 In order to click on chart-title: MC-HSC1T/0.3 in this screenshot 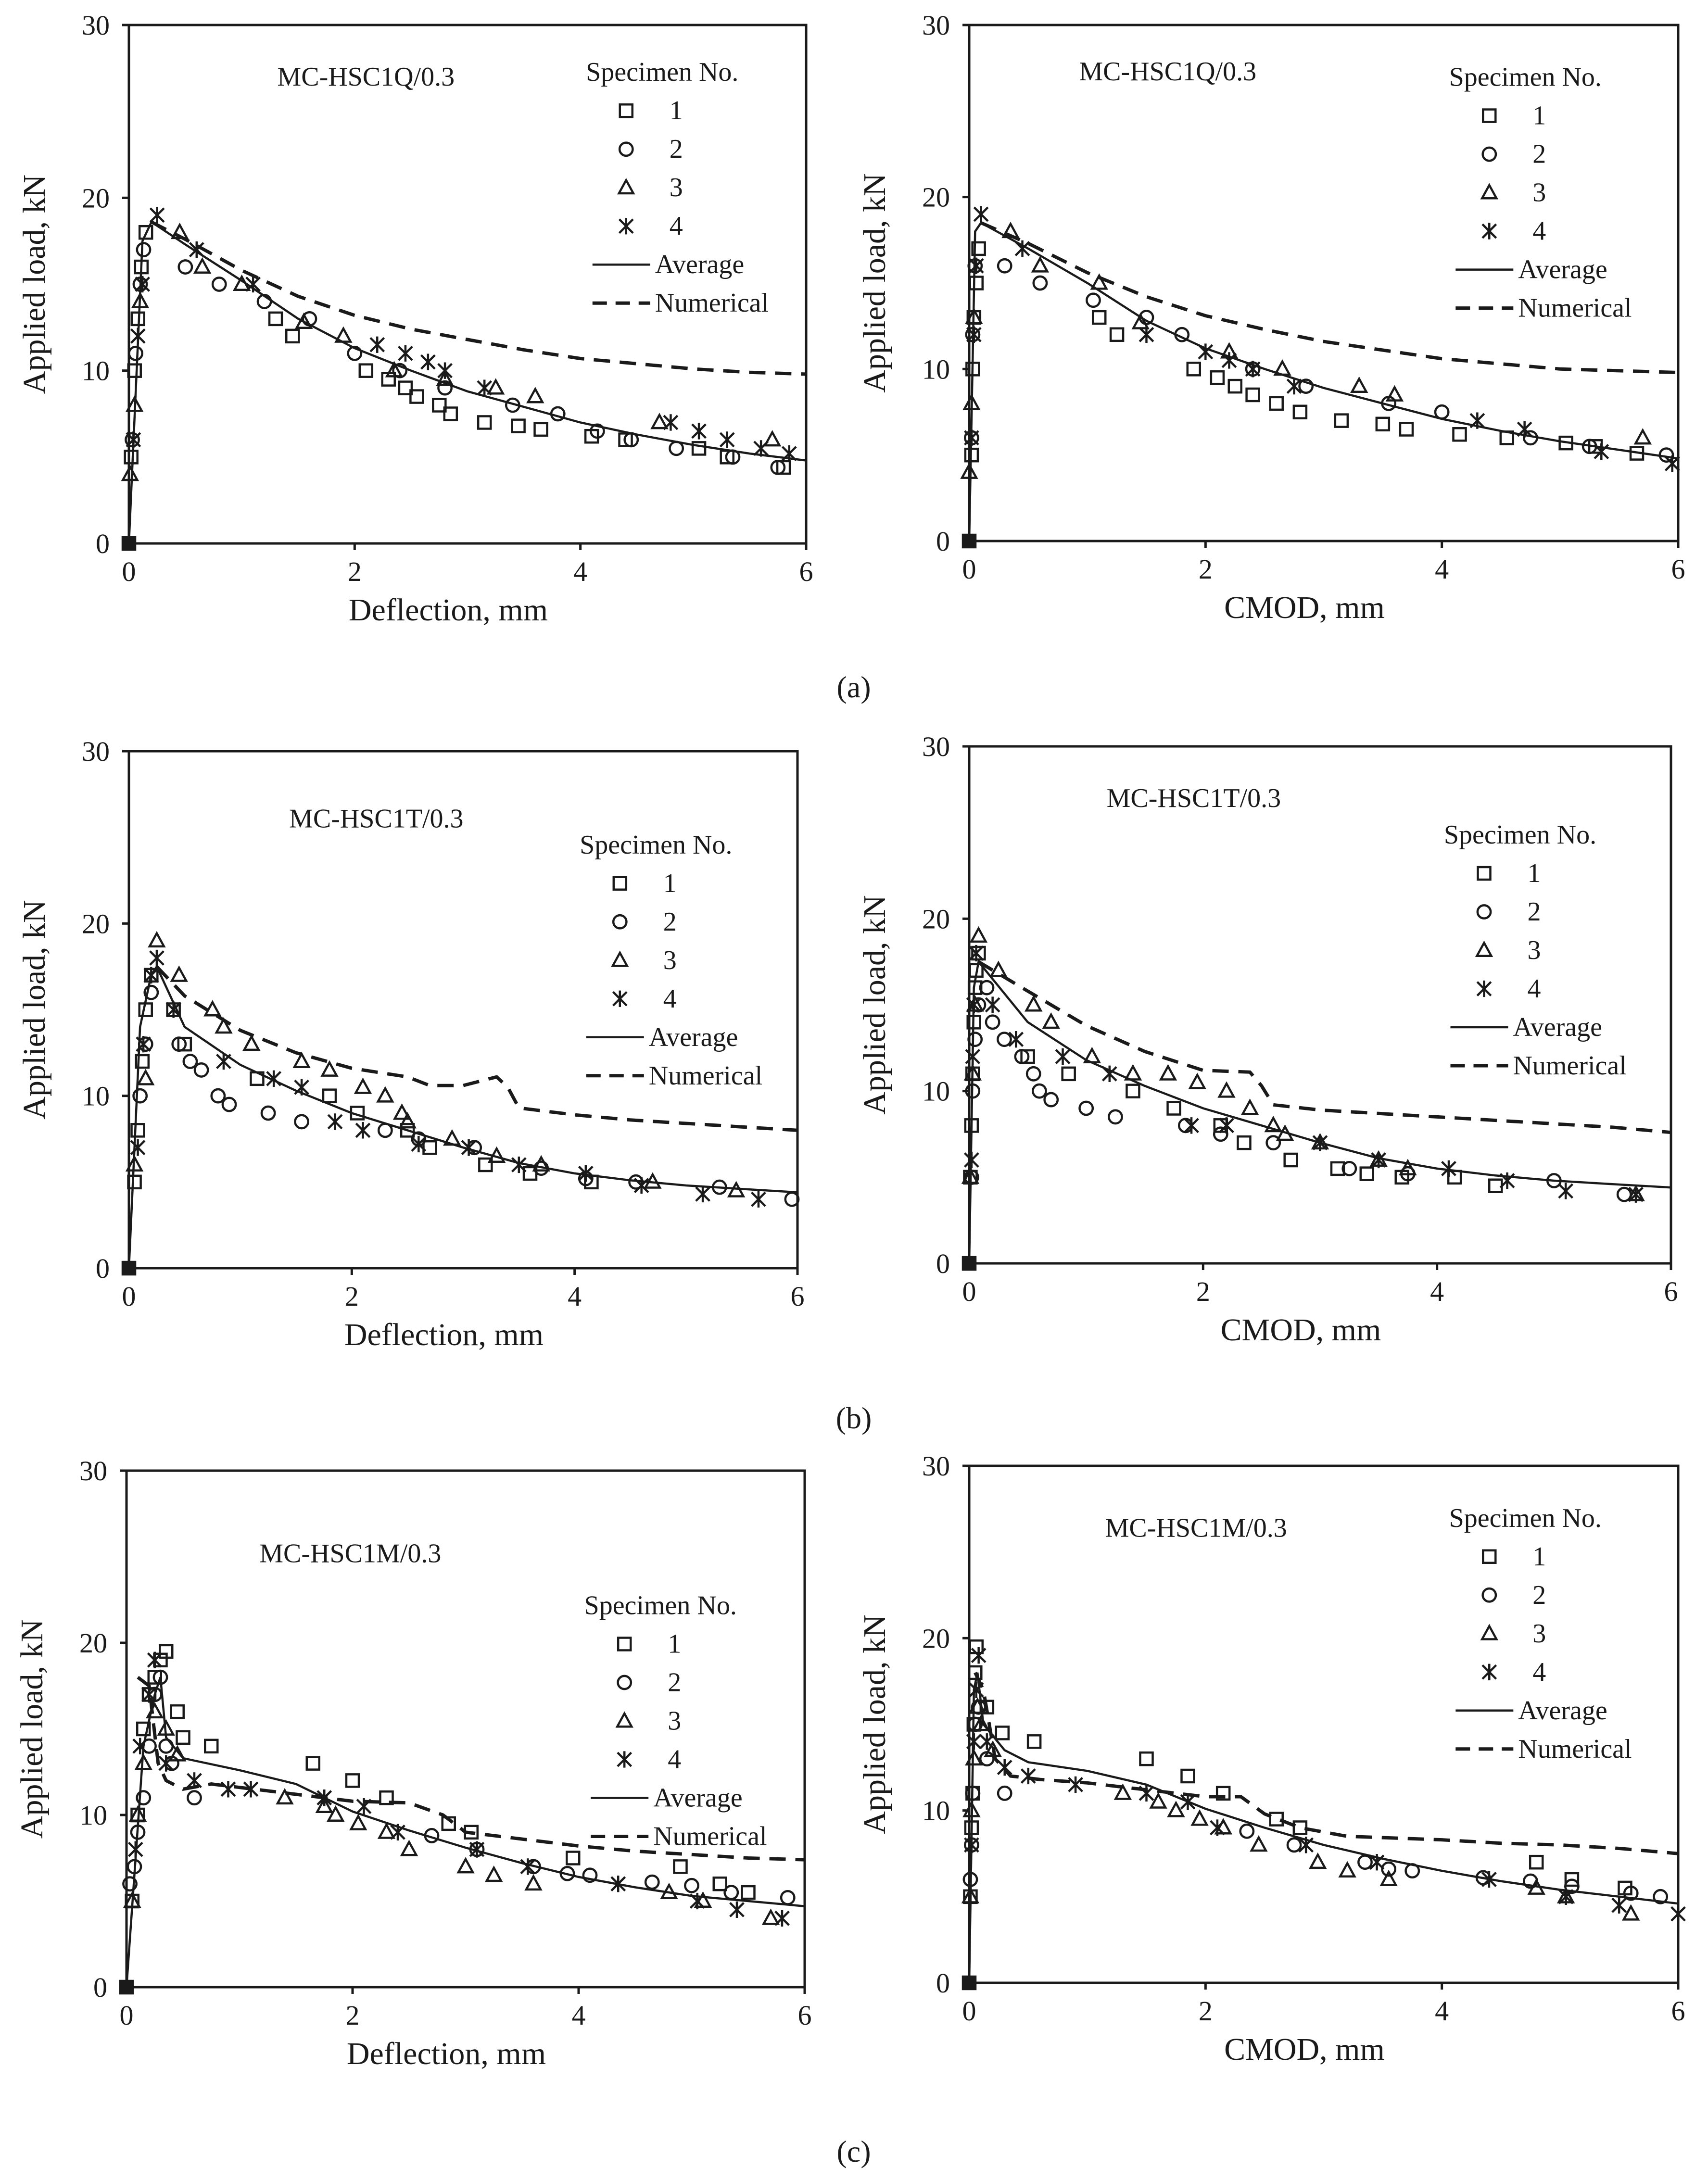, I will do `click(1194, 798)`.